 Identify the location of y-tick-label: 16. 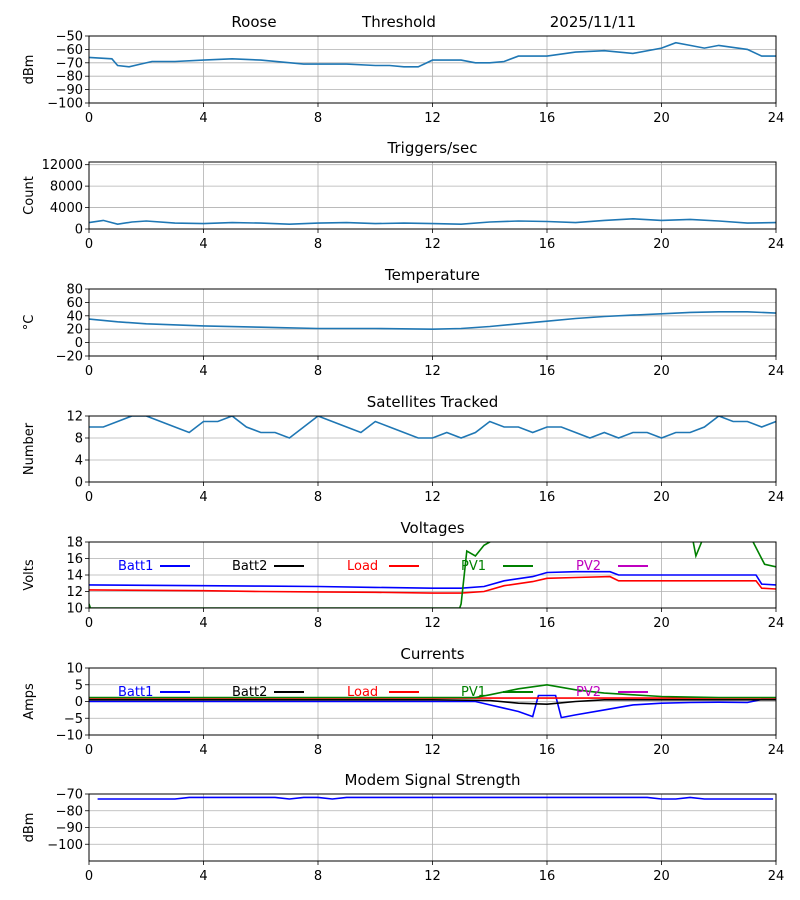
(74, 559).